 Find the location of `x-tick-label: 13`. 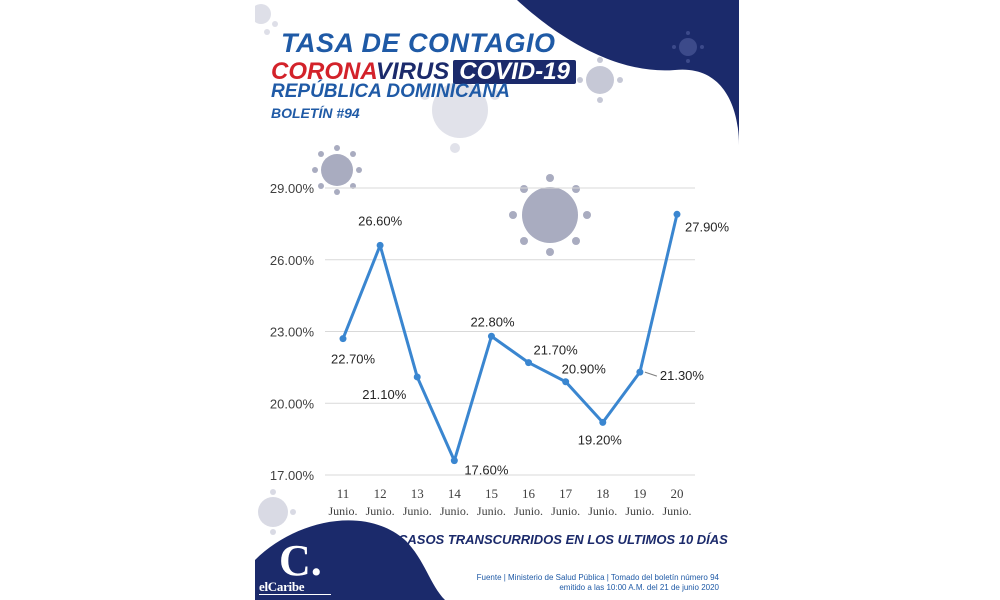

x-tick-label: 13 is located at coordinates (417, 493).